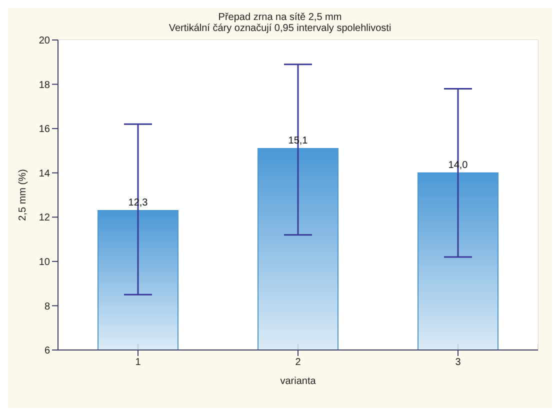 The image size is (560, 415). What do you see at coordinates (138, 362) in the screenshot?
I see `x-tick-label: 1` at bounding box center [138, 362].